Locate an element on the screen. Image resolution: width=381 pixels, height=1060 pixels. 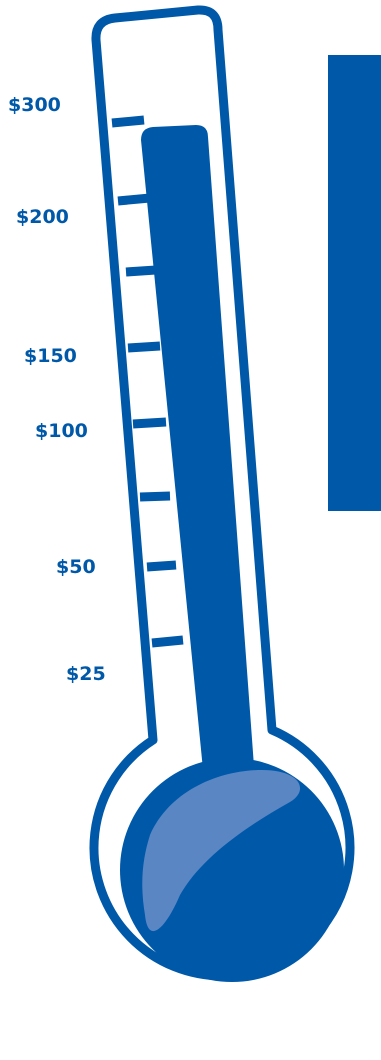
scale-label-100: $100 is located at coordinates (61, 431).